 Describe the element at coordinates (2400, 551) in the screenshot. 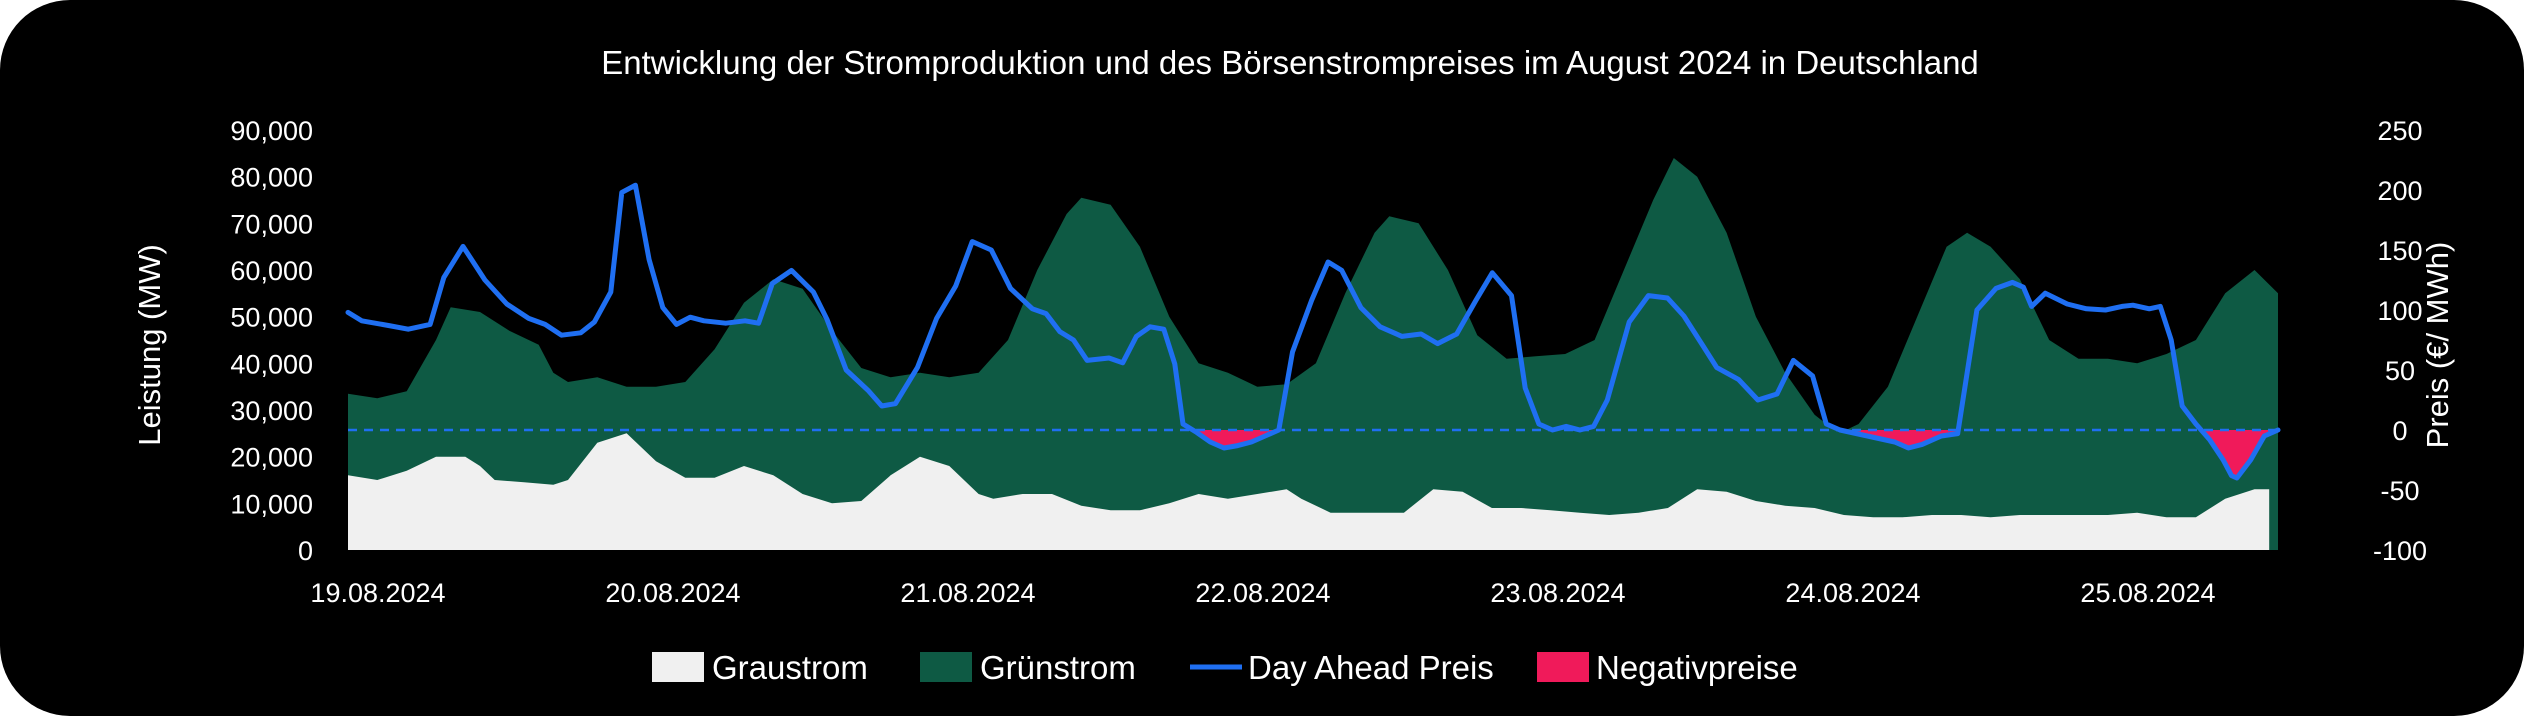

I see `right-tick-label: -100` at that location.